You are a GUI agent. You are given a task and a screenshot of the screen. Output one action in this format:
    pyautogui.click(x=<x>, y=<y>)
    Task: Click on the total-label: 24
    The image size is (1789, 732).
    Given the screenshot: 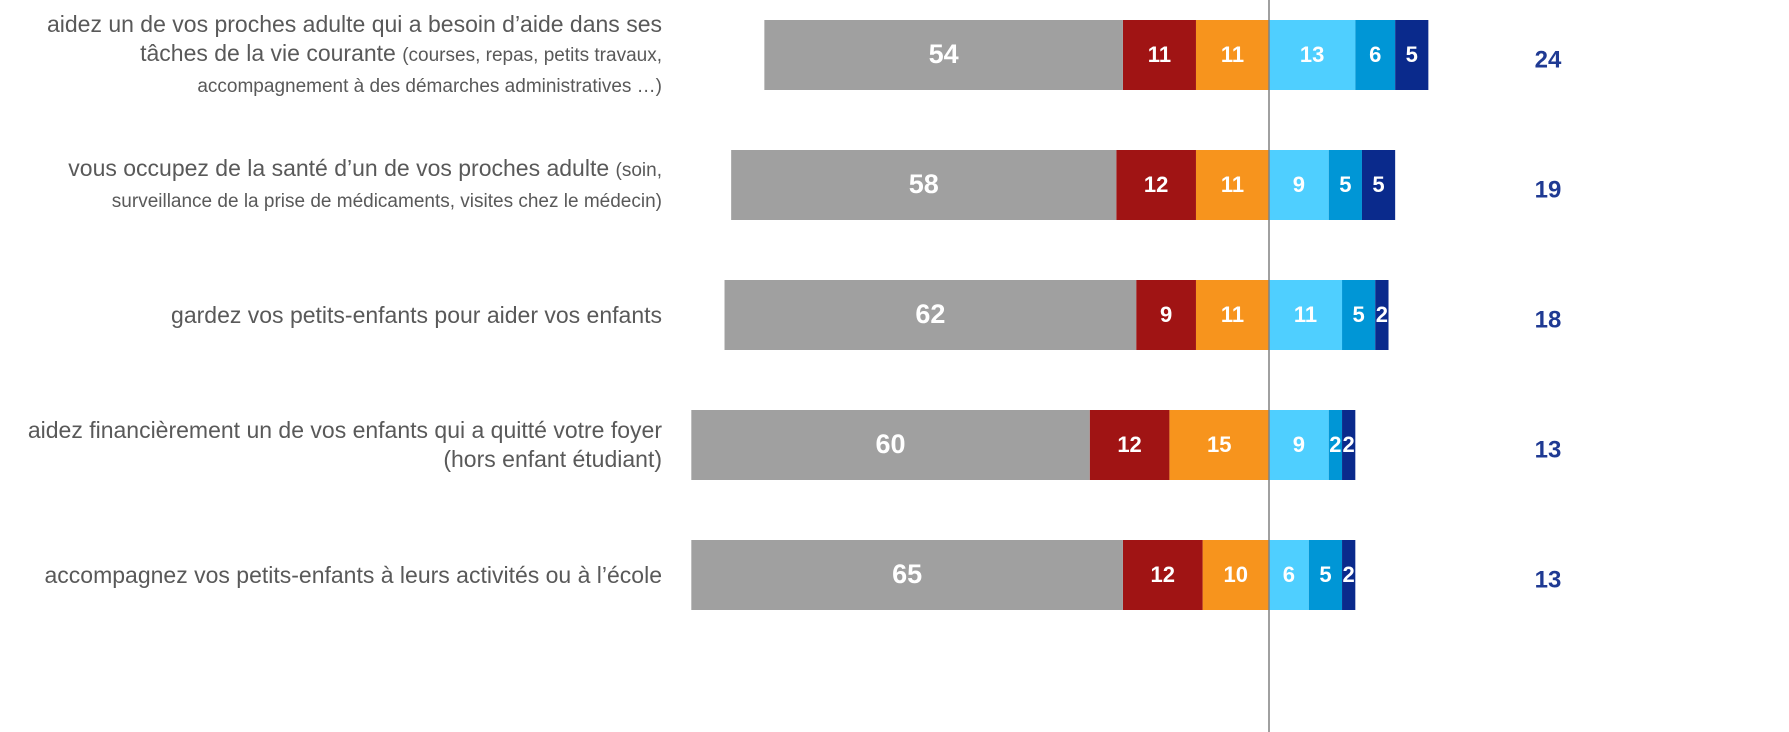 What is the action you would take?
    pyautogui.click(x=1548, y=59)
    